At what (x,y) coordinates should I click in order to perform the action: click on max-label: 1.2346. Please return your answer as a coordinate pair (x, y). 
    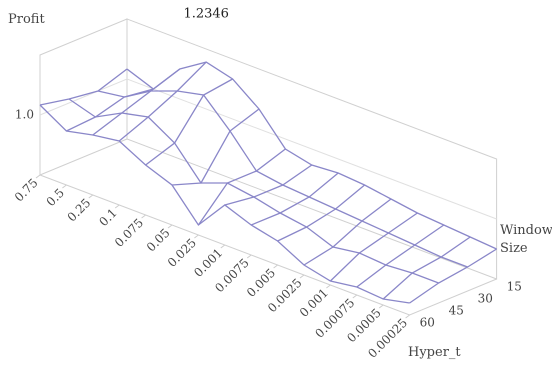
    Looking at the image, I should click on (206, 14).